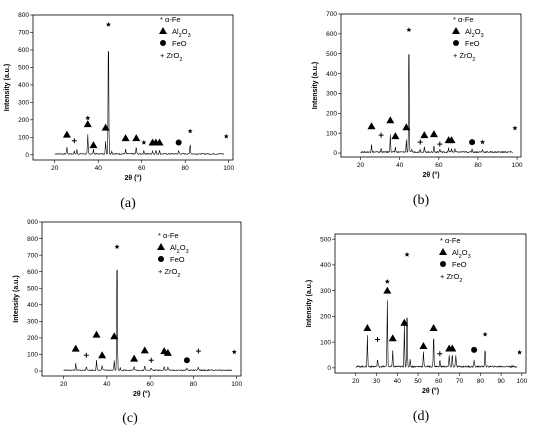 The width and height of the screenshot is (550, 435). Describe the element at coordinates (32, 272) in the screenshot. I see `y-tick-label: 600` at that location.